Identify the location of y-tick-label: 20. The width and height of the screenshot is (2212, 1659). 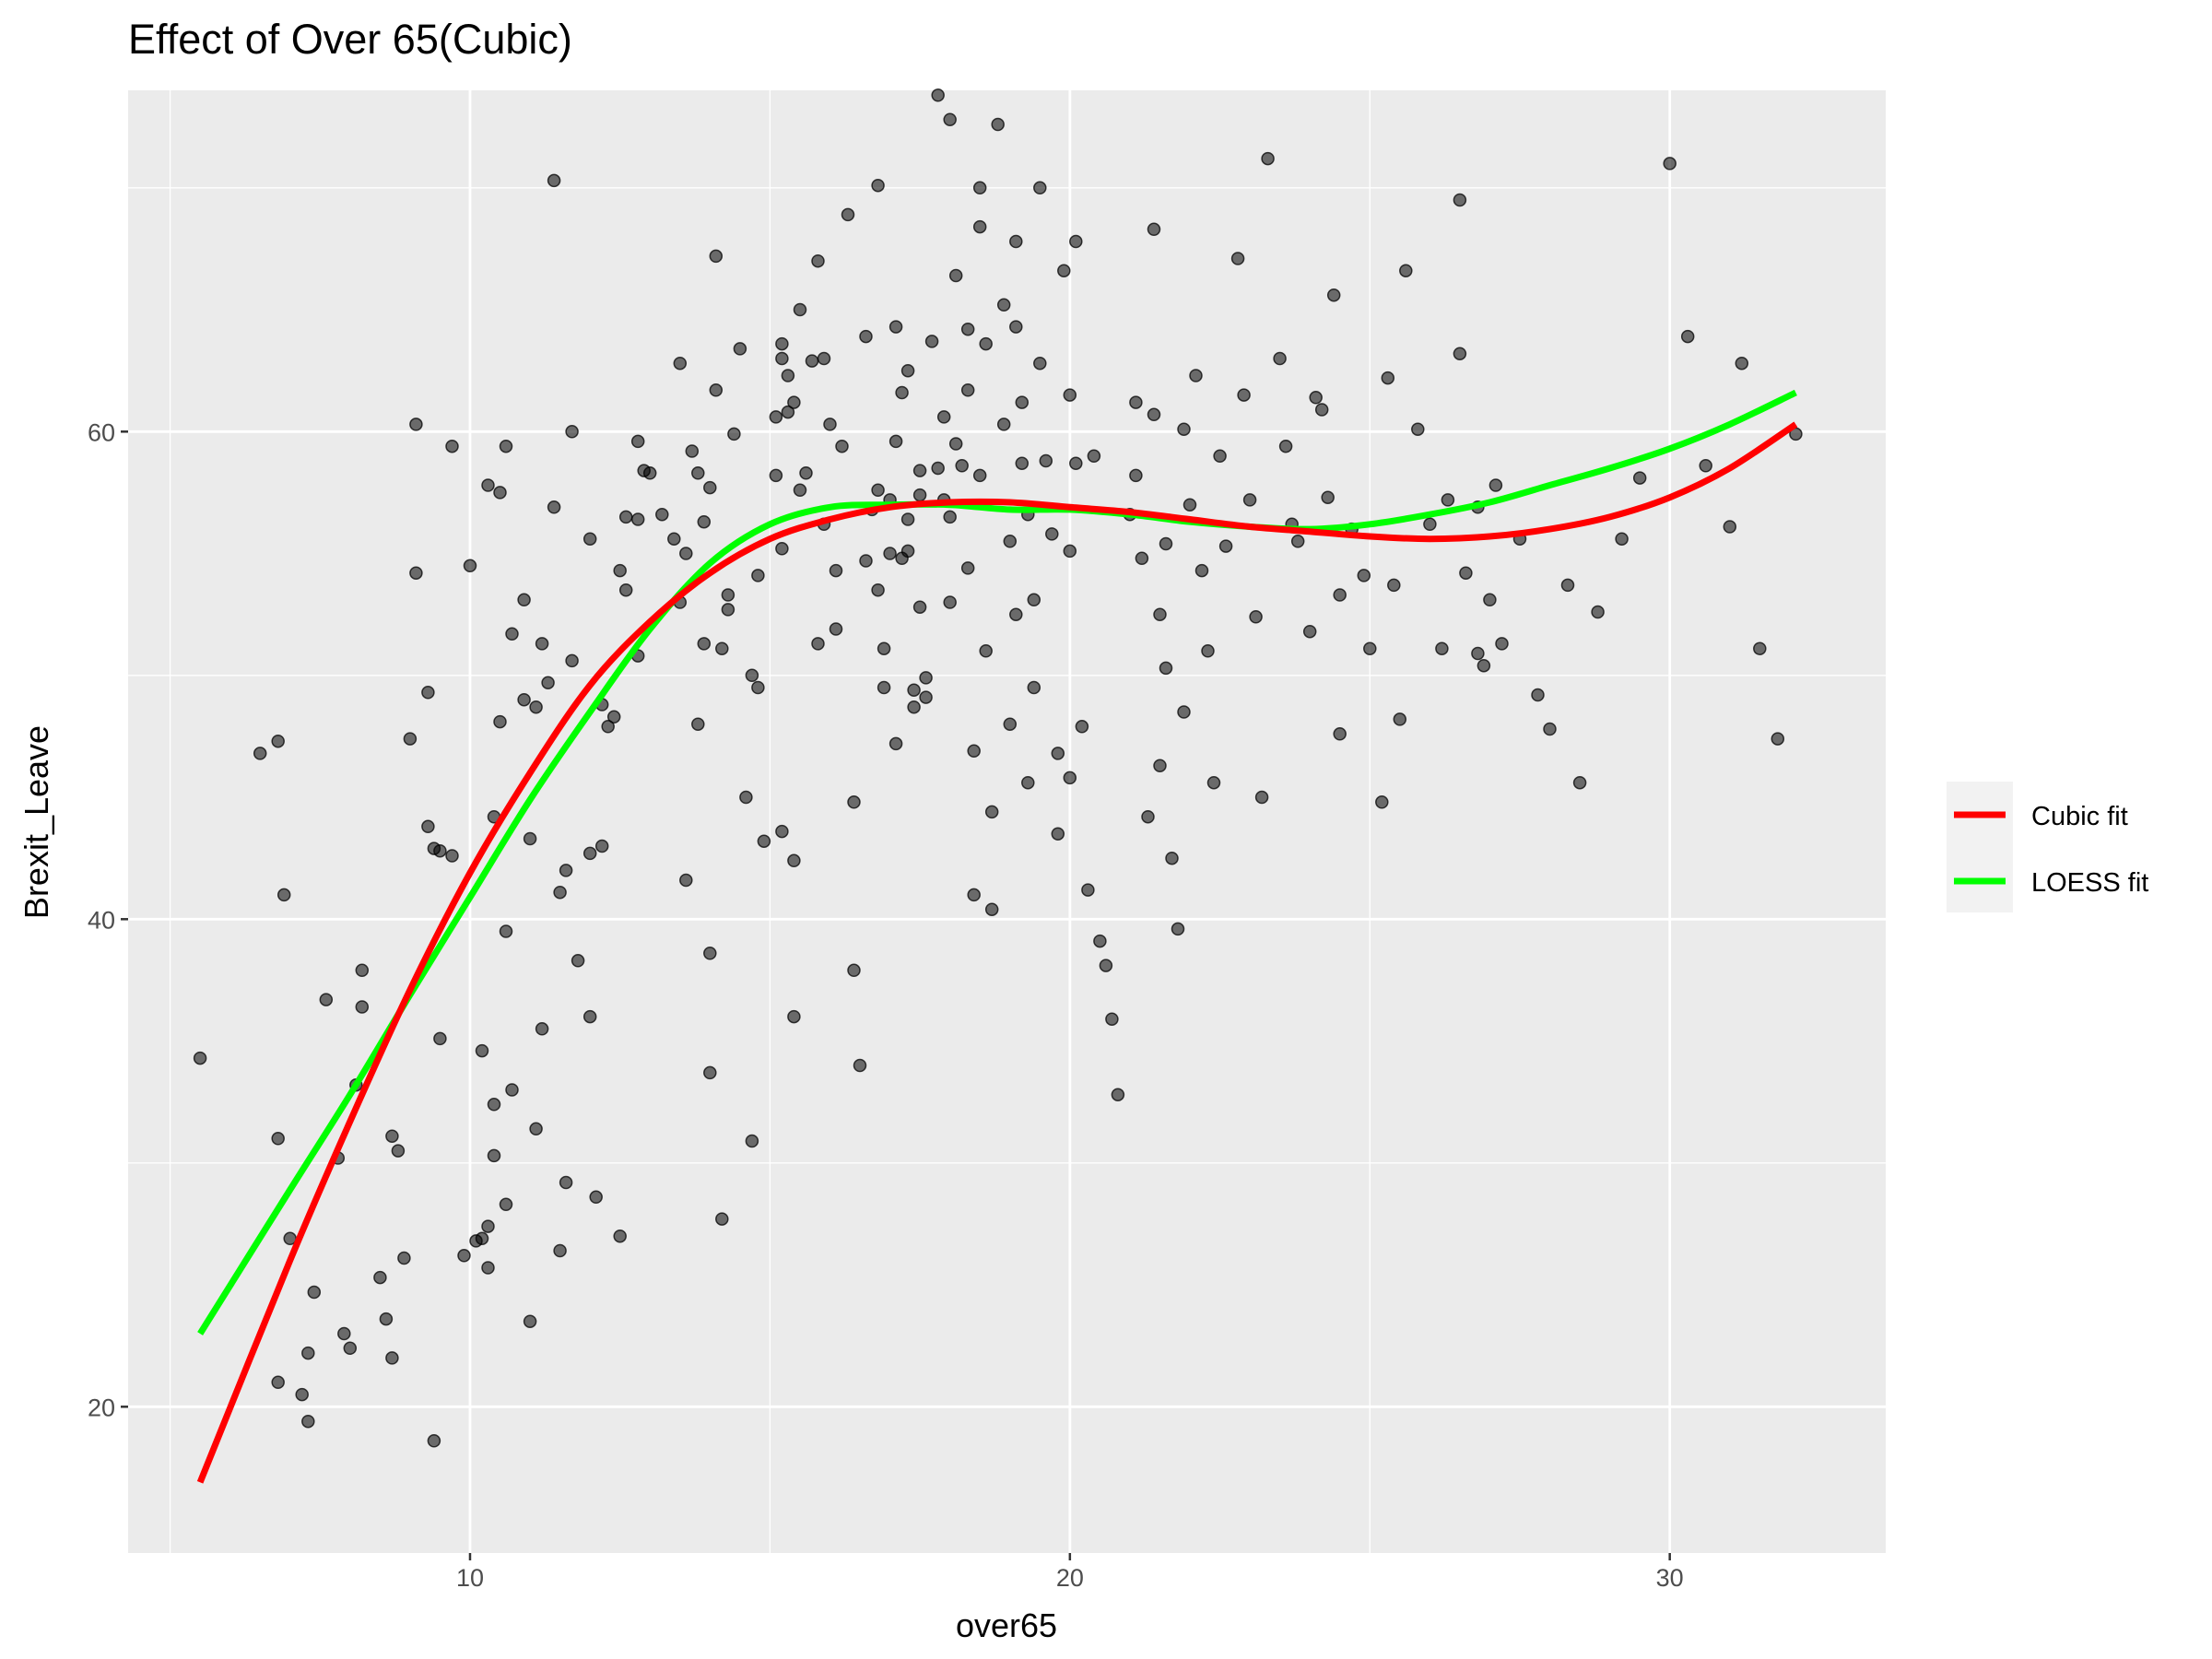
(101, 1407).